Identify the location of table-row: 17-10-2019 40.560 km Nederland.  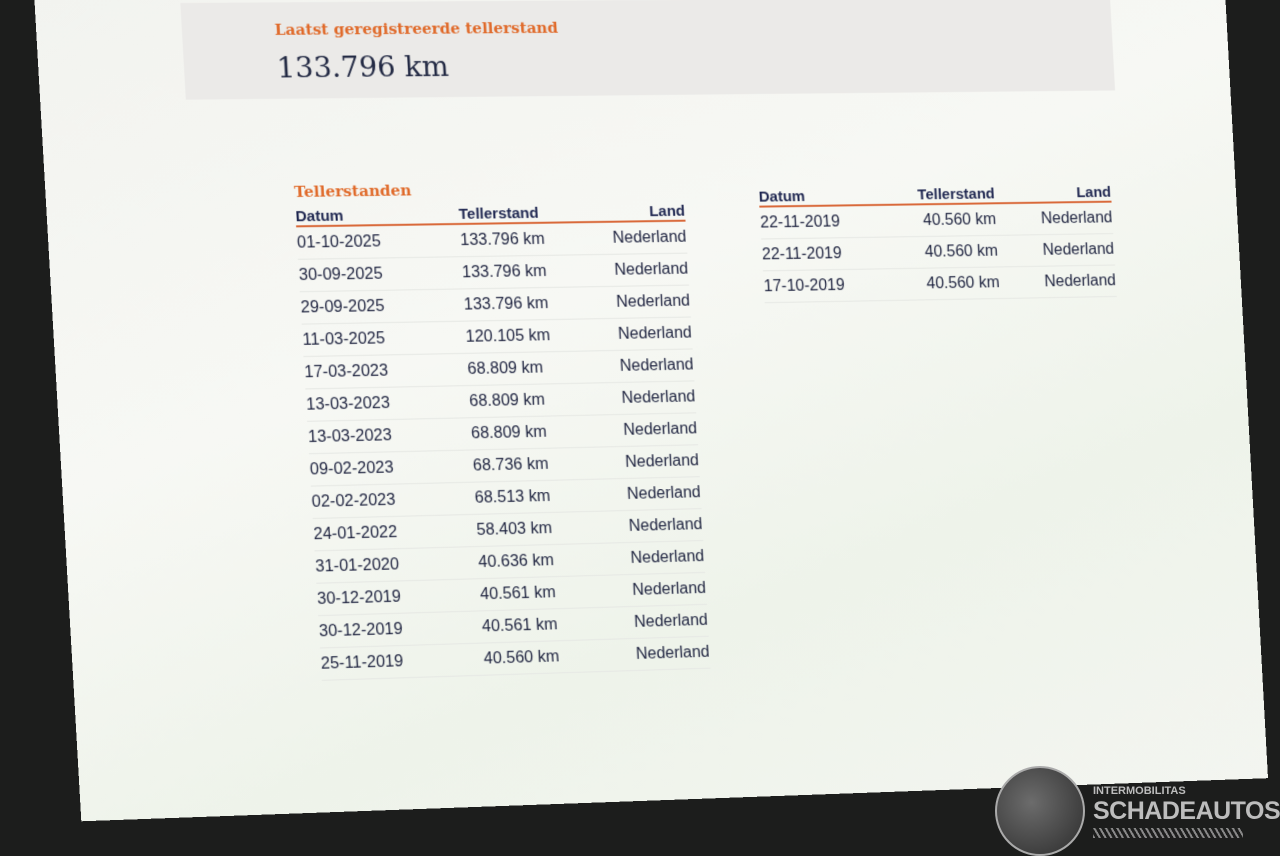
(940, 285).